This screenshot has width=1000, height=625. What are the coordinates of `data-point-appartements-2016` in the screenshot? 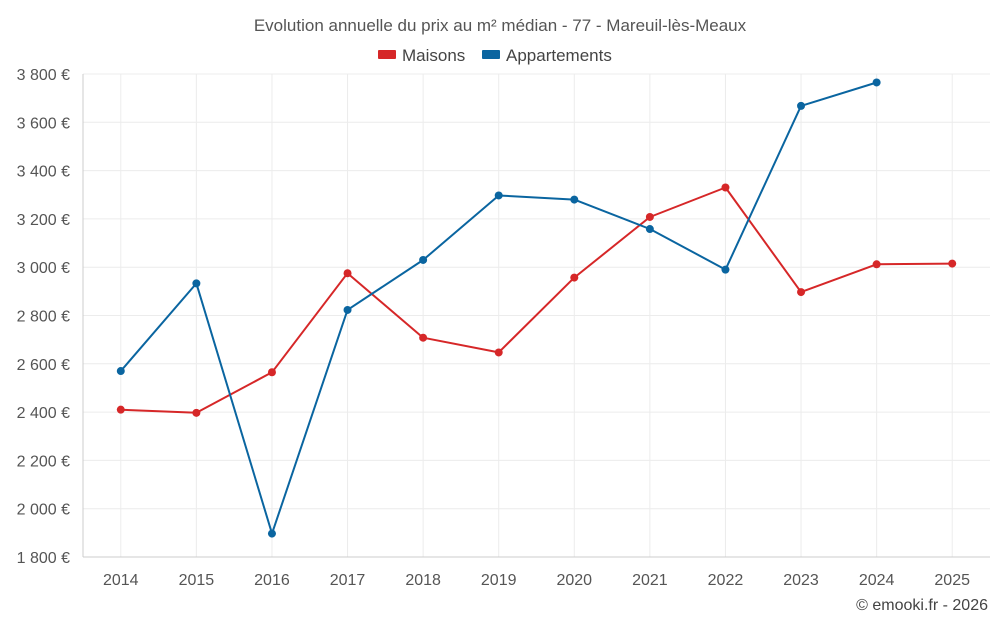 It's located at (271, 533).